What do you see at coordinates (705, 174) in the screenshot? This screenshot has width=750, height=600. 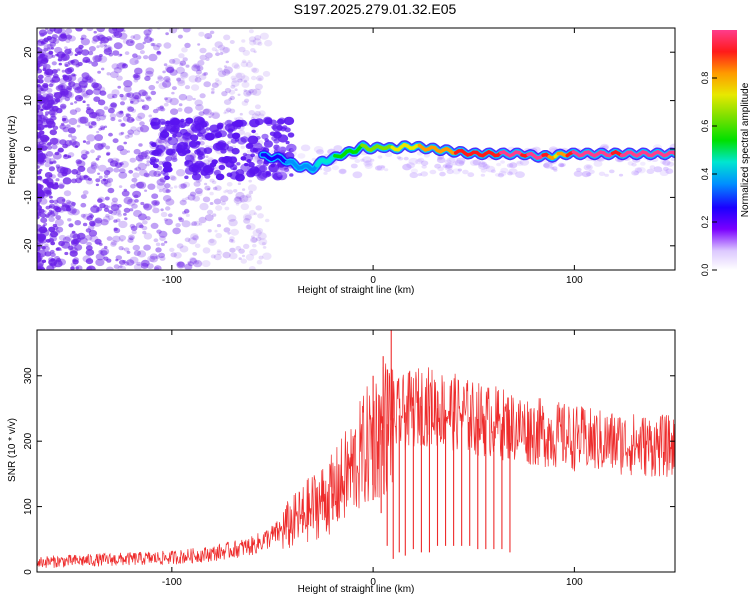 I see `colorbar-tick-label: 0.4` at bounding box center [705, 174].